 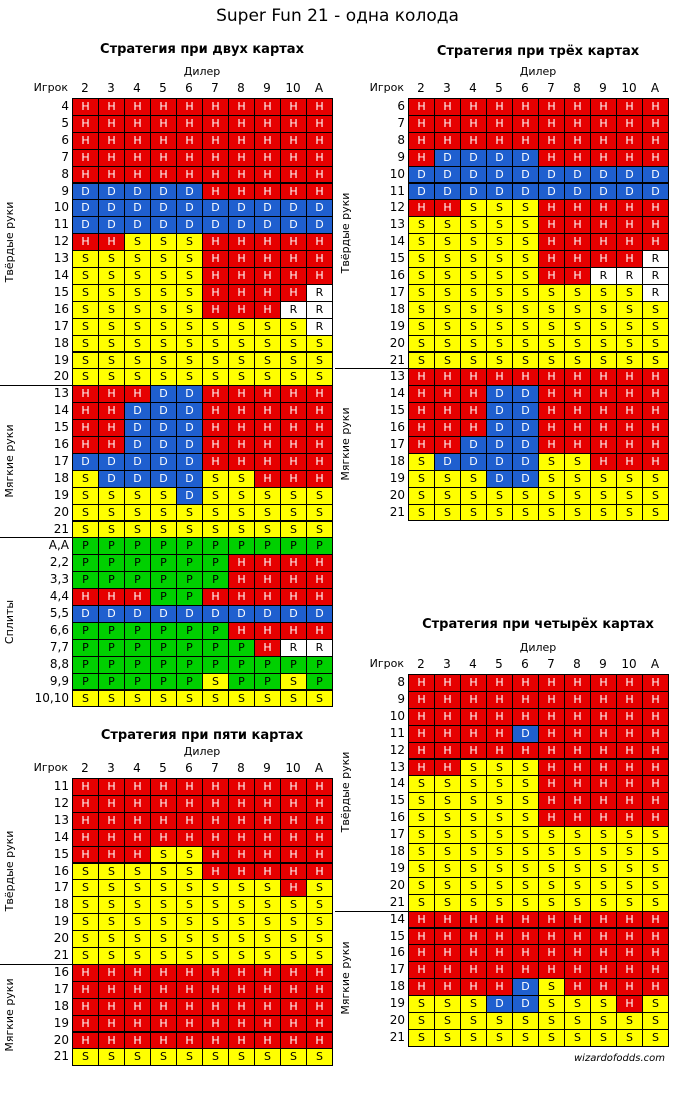 I want to click on page-title: Super Fun 21 - одна колода, so click(x=337, y=16).